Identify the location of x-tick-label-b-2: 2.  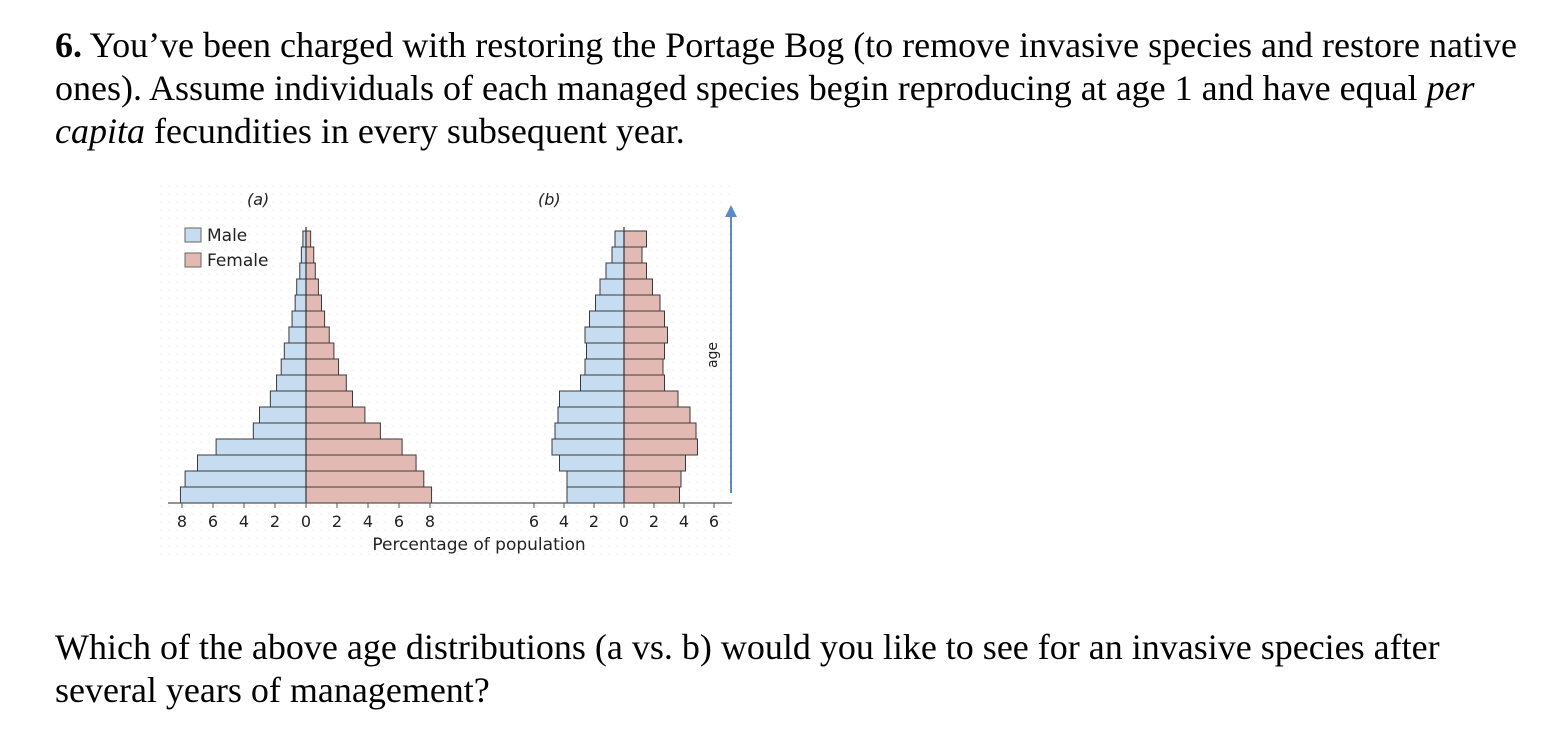
(594, 521).